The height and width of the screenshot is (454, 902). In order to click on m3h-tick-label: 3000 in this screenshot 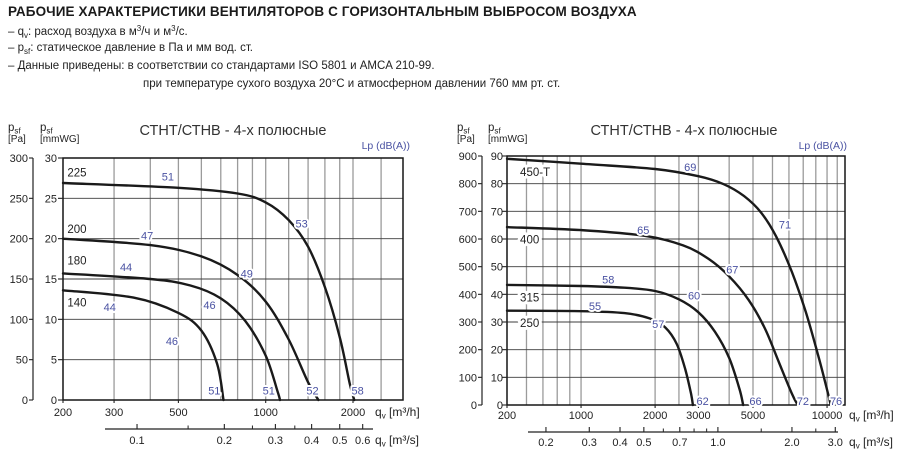, I will do `click(698, 416)`.